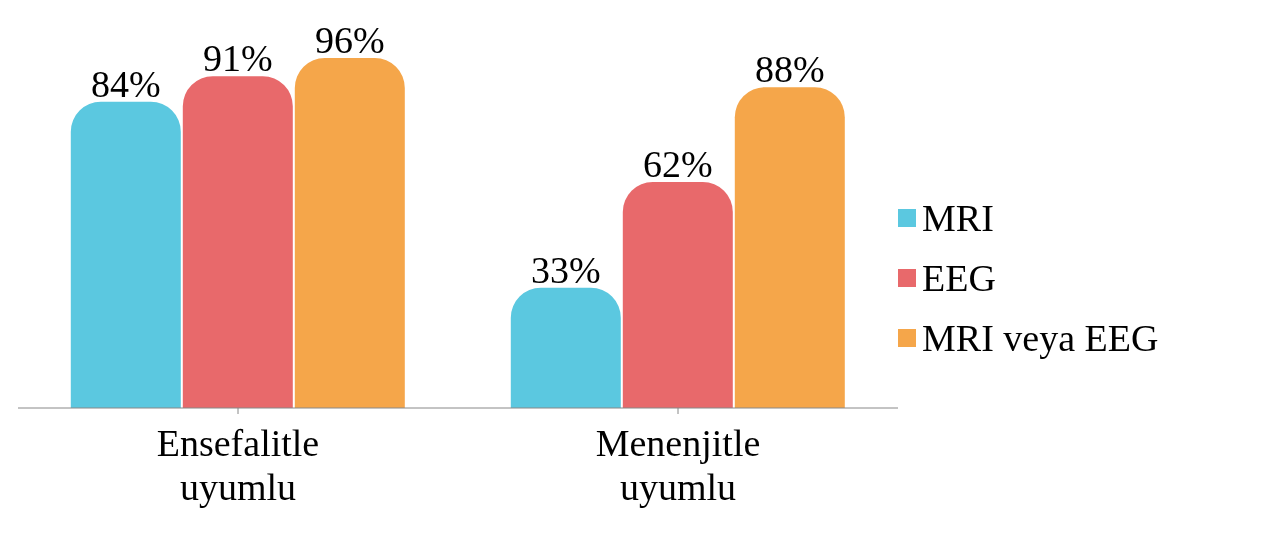 This screenshot has width=1262, height=559. Describe the element at coordinates (125, 83) in the screenshot. I see `data-label: 84%` at that location.